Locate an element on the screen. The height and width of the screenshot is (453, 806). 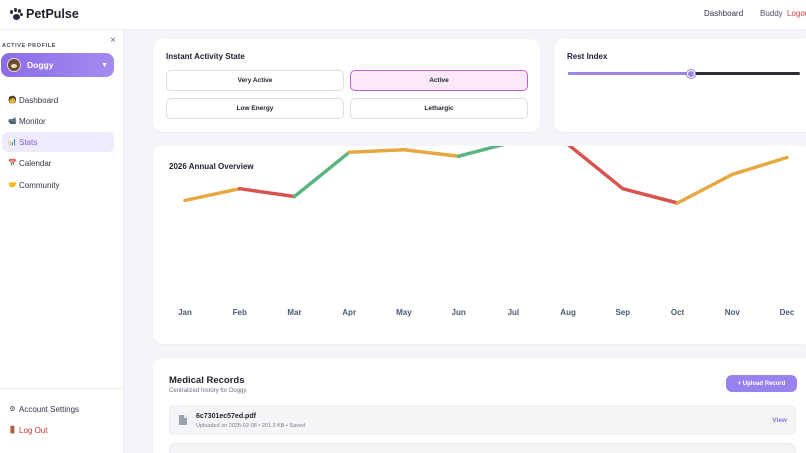
activity-state-title: Instant Activity State is located at coordinates (205, 56).